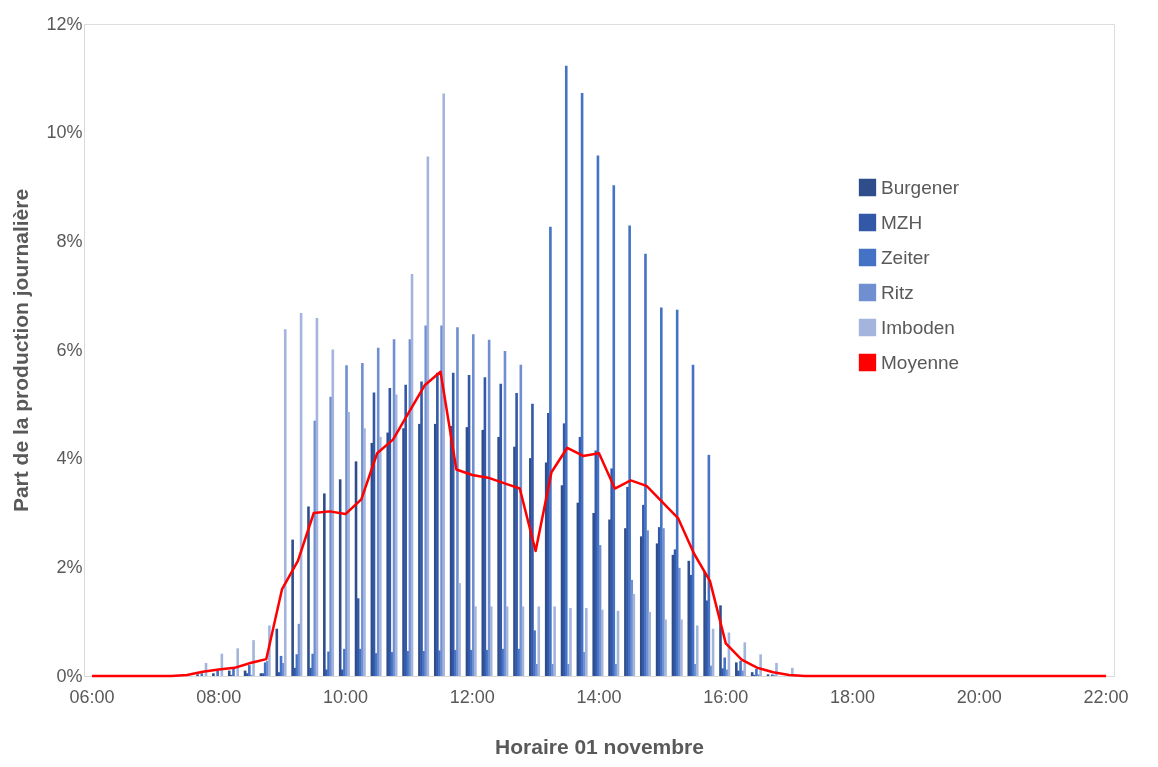  I want to click on x-tick-label: 06:00, so click(92, 696).